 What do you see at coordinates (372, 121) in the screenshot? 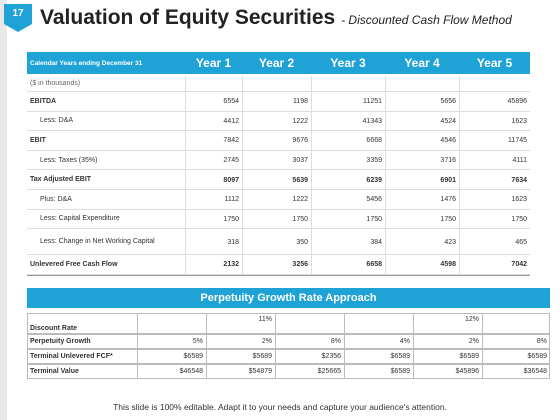
I see `value-cell: 41343` at bounding box center [372, 121].